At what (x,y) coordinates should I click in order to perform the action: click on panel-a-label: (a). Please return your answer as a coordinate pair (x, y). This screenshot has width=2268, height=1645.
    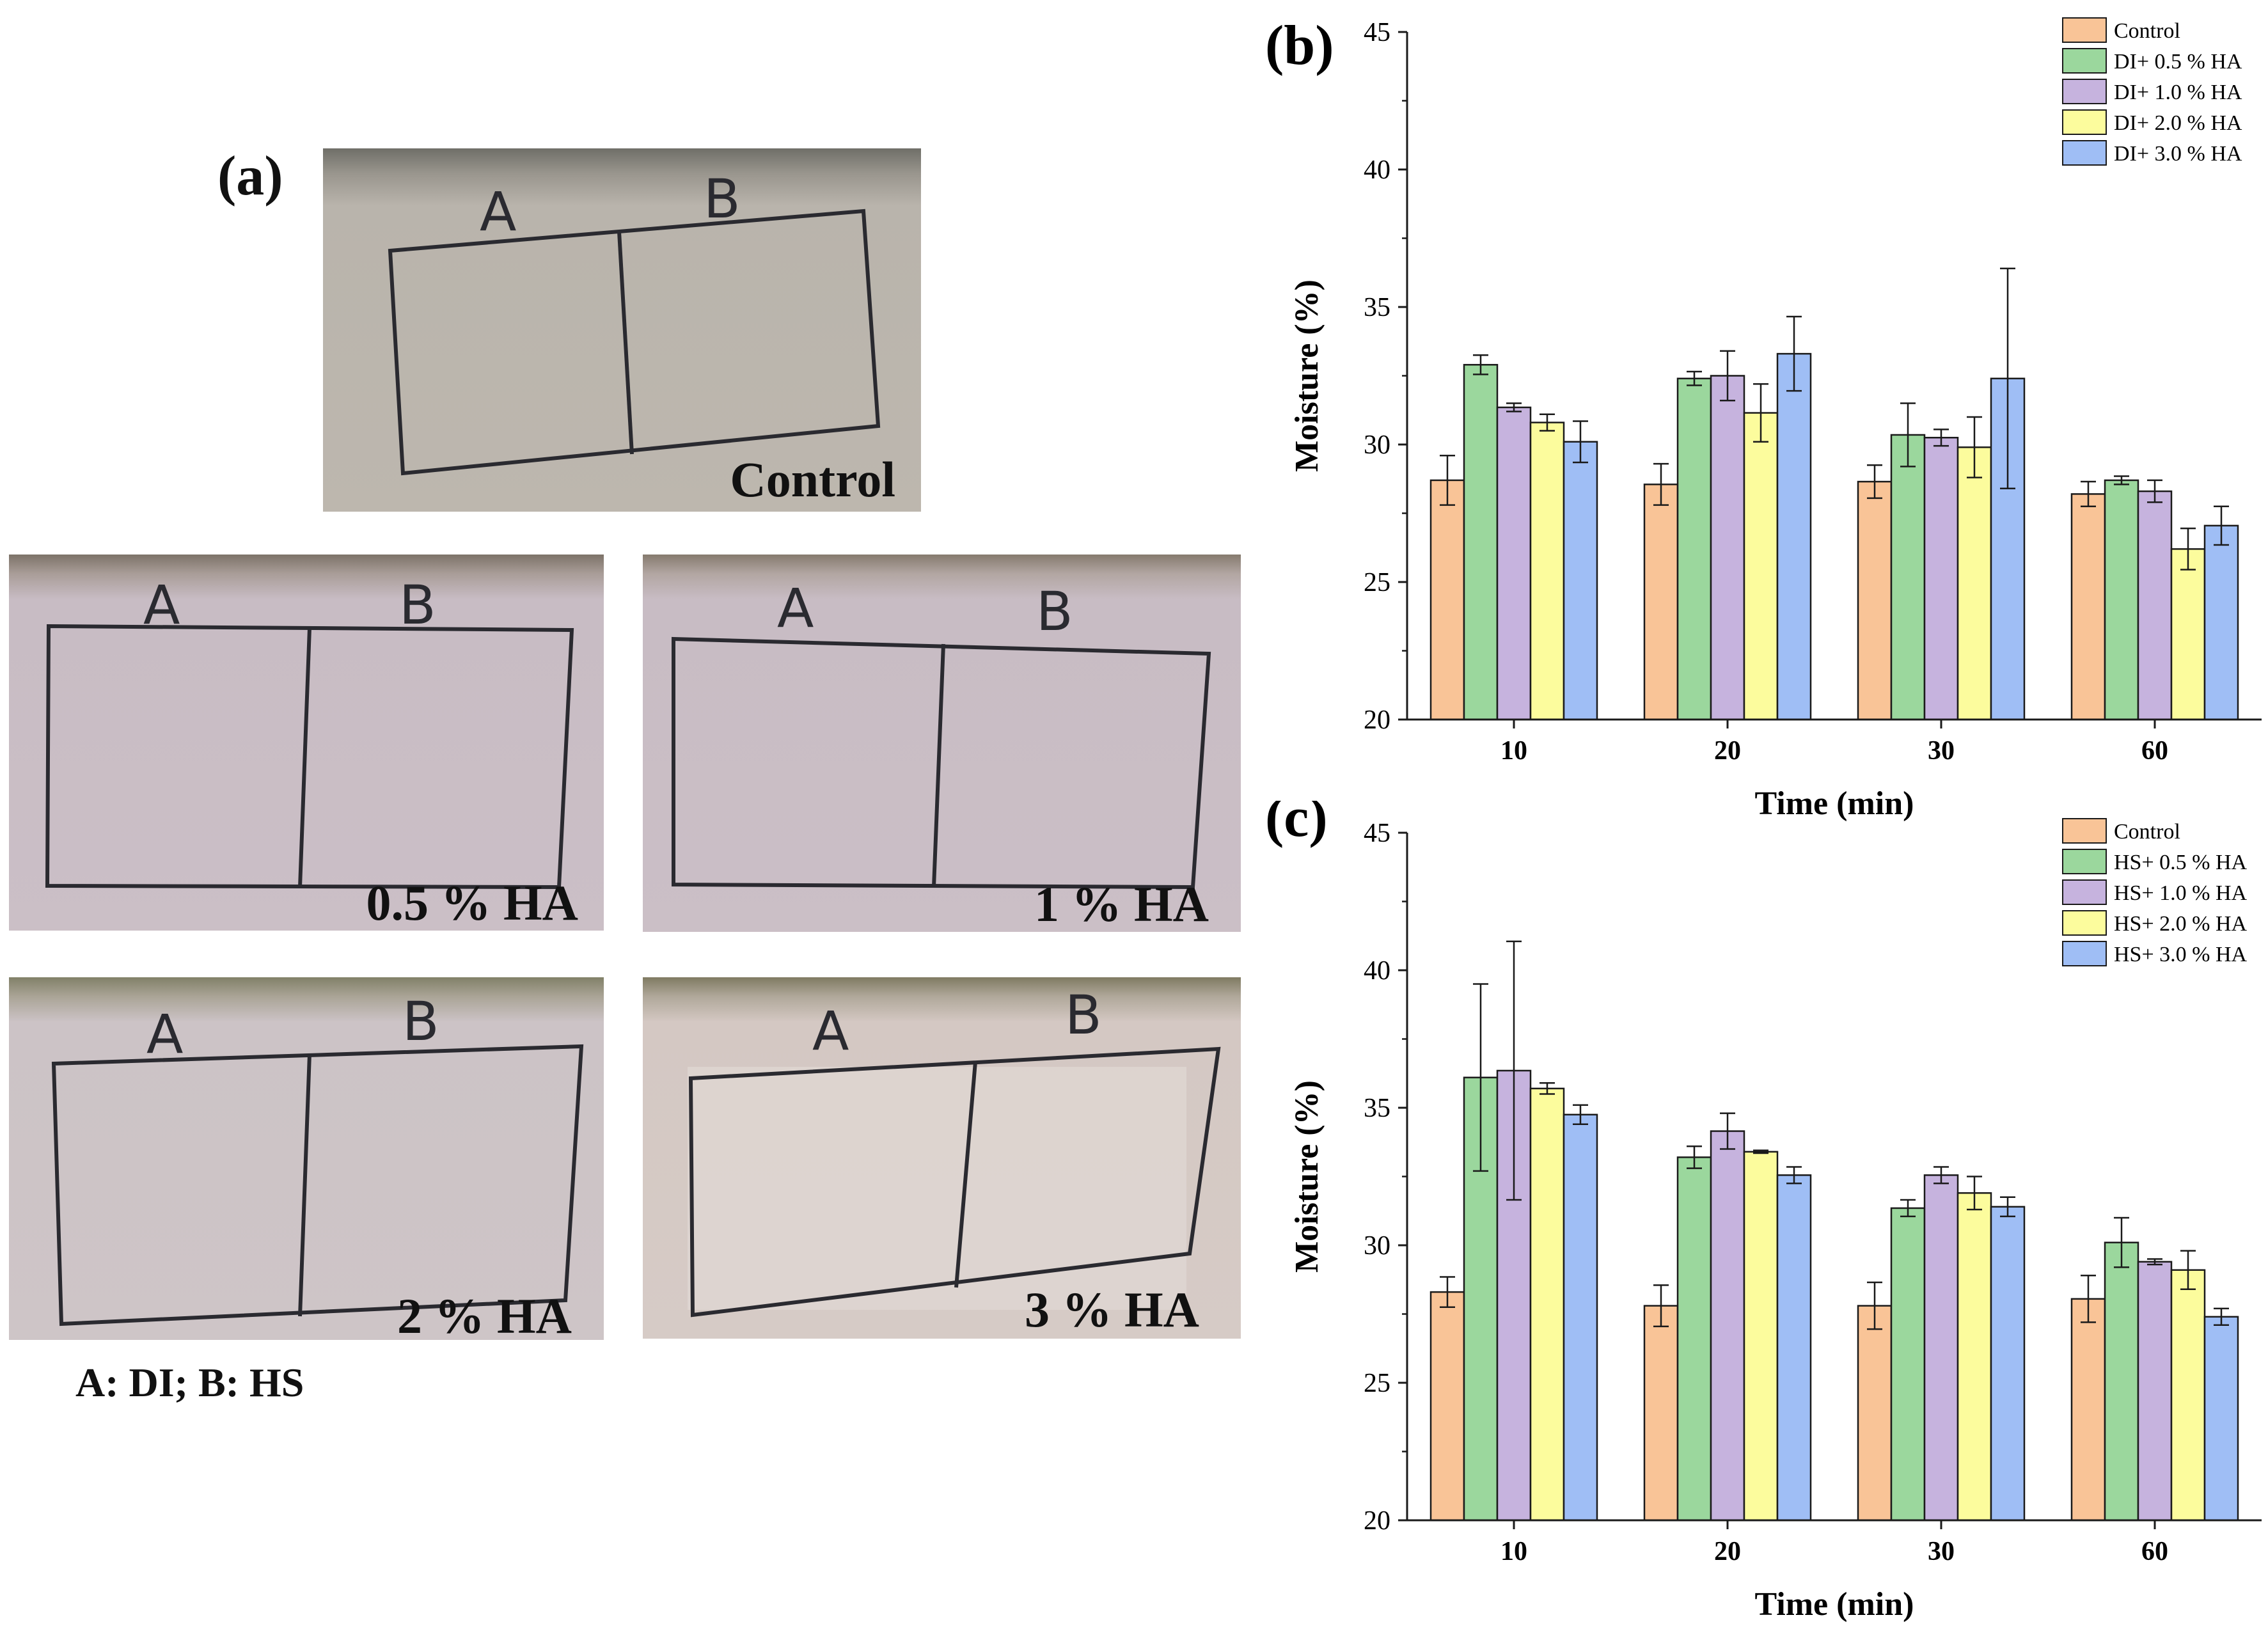
    Looking at the image, I should click on (250, 176).